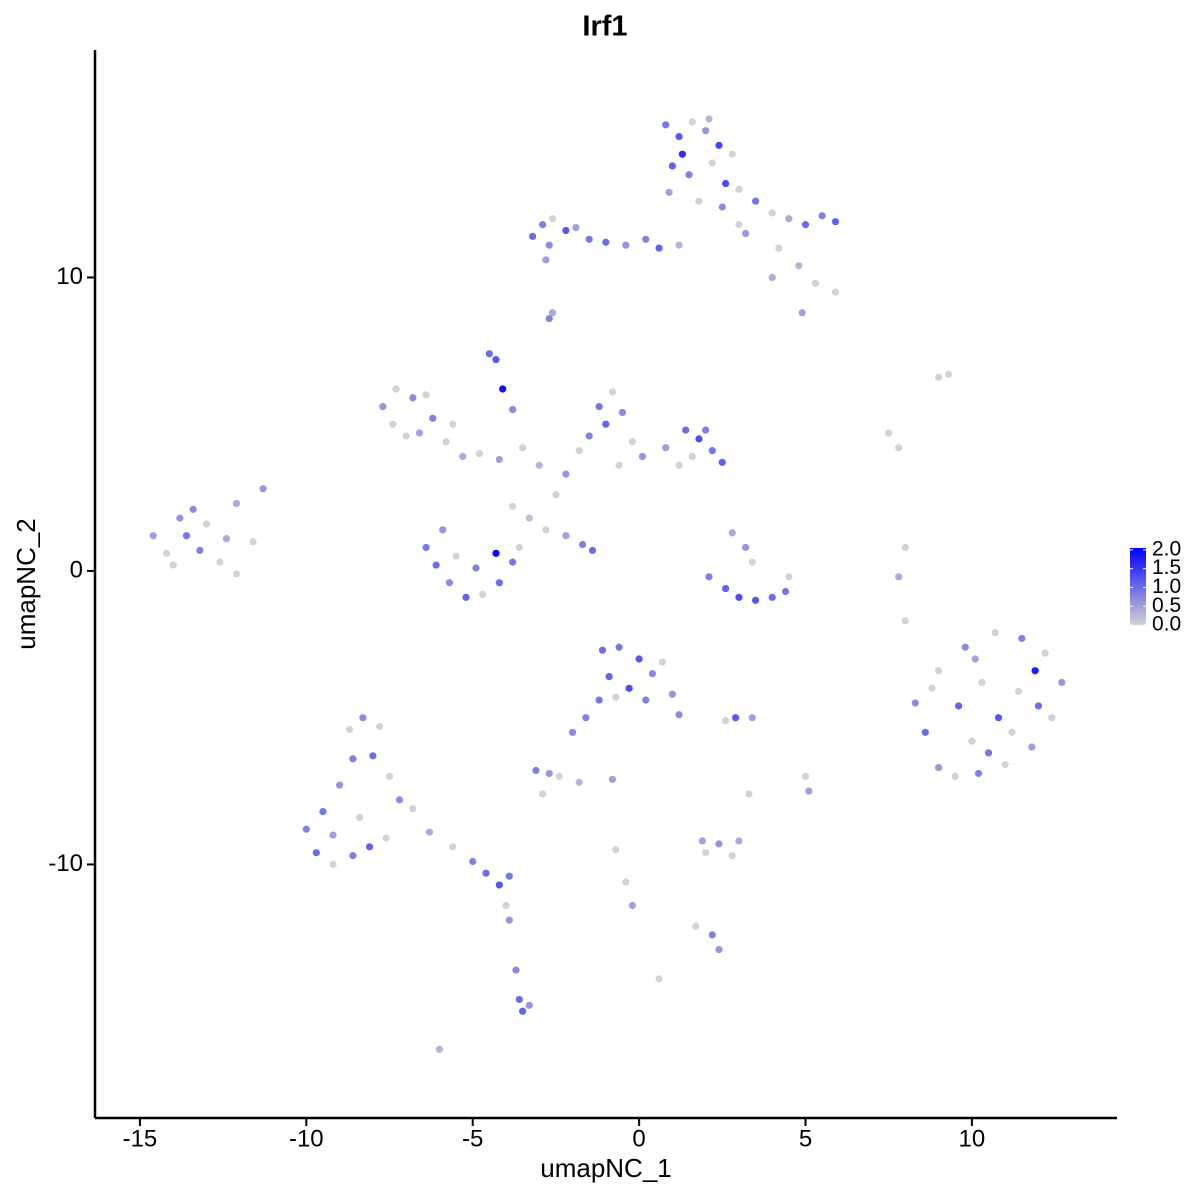 This screenshot has height=1200, width=1200. Describe the element at coordinates (306, 1138) in the screenshot. I see `x-tick-label: -10` at that location.